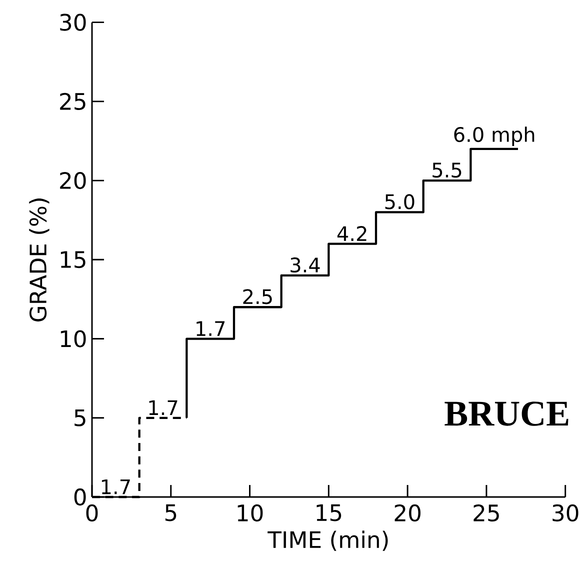 The height and width of the screenshot is (563, 580). I want to click on x-tick-label: 15, so click(329, 513).